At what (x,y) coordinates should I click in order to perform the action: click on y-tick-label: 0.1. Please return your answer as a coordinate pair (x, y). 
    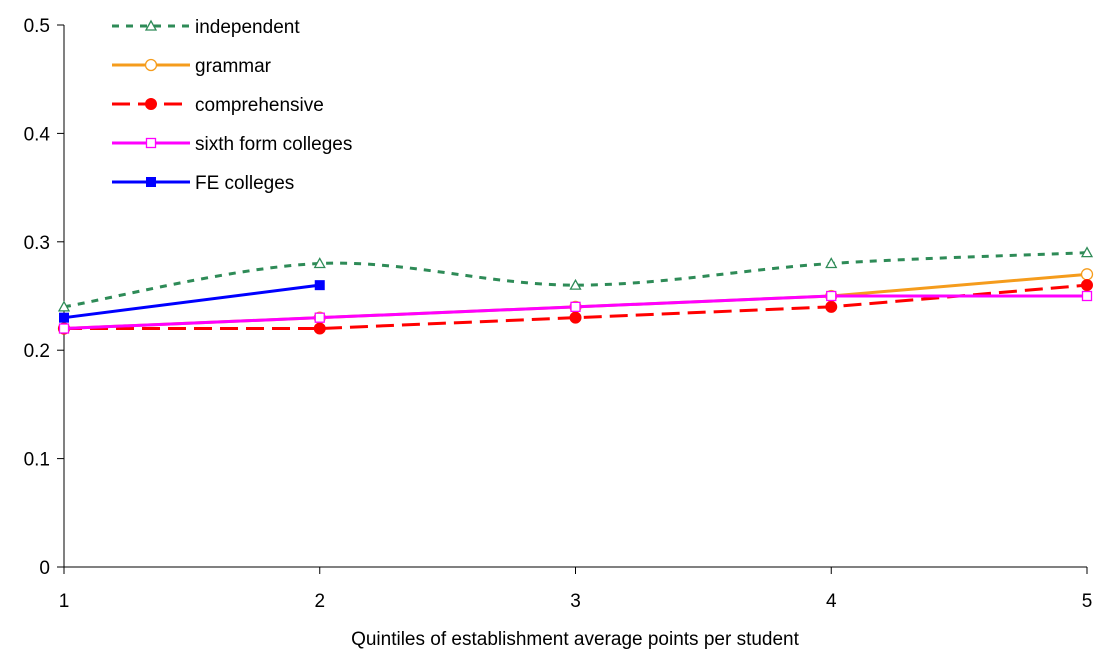
    Looking at the image, I should click on (37, 460).